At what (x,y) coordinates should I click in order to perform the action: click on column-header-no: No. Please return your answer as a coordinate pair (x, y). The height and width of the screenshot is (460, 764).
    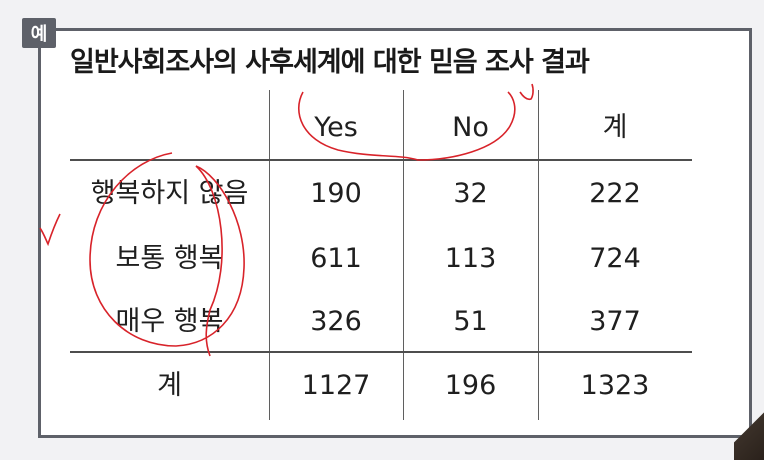
    Looking at the image, I should click on (470, 127).